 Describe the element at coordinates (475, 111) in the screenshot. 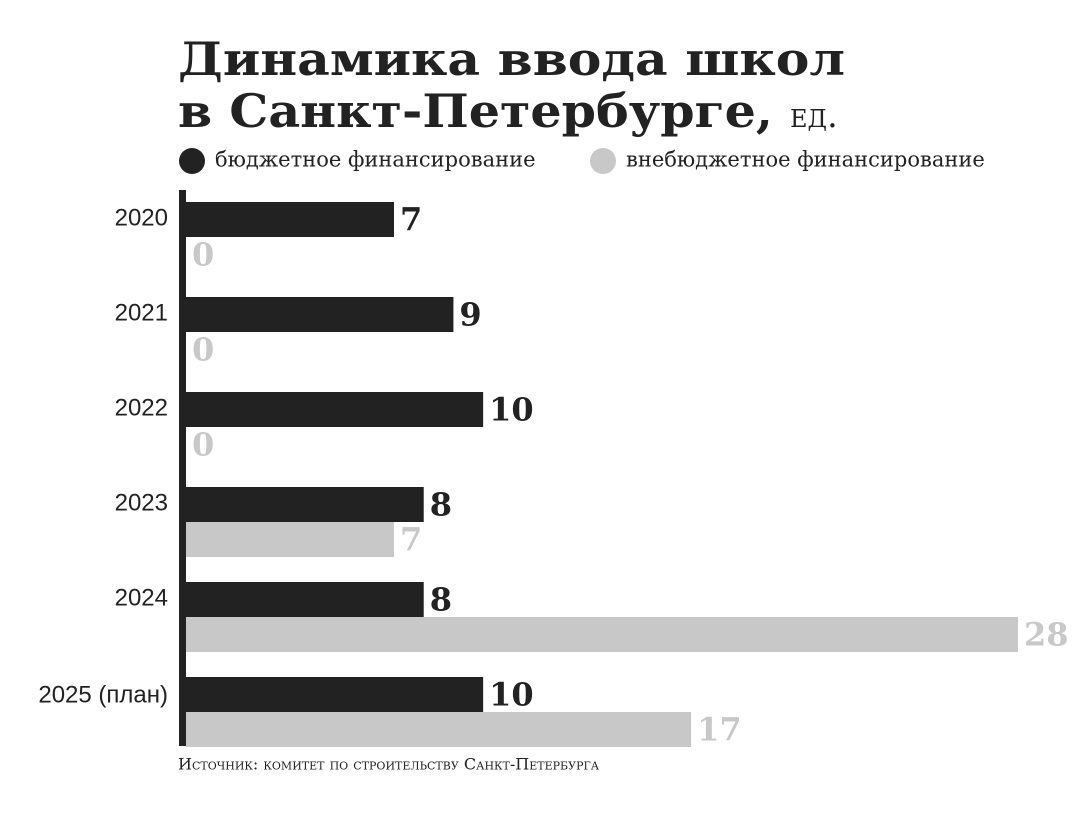

I see `chart-title: в Санкт-Петербурге,` at that location.